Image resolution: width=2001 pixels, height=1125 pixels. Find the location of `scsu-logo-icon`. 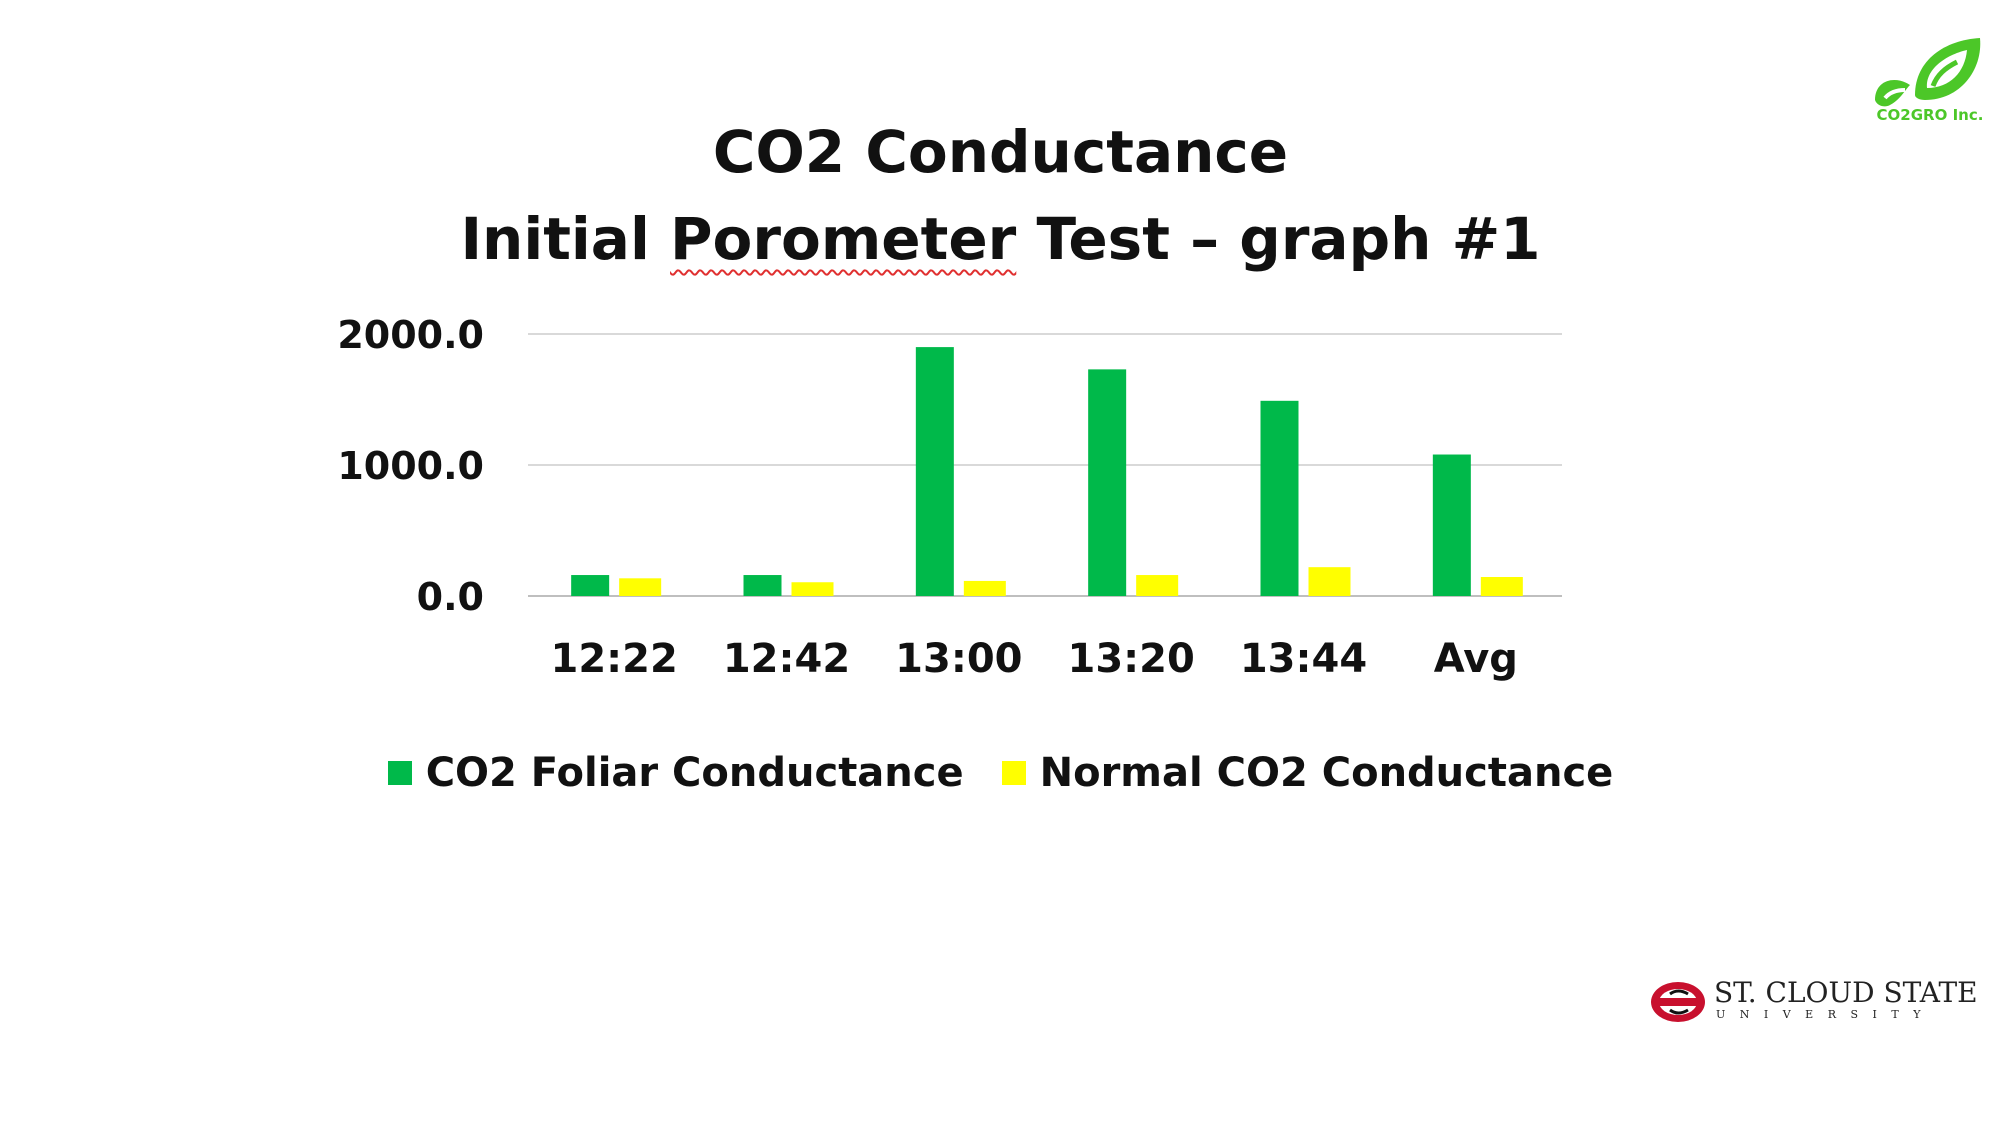

scsu-logo-icon is located at coordinates (1678, 1002).